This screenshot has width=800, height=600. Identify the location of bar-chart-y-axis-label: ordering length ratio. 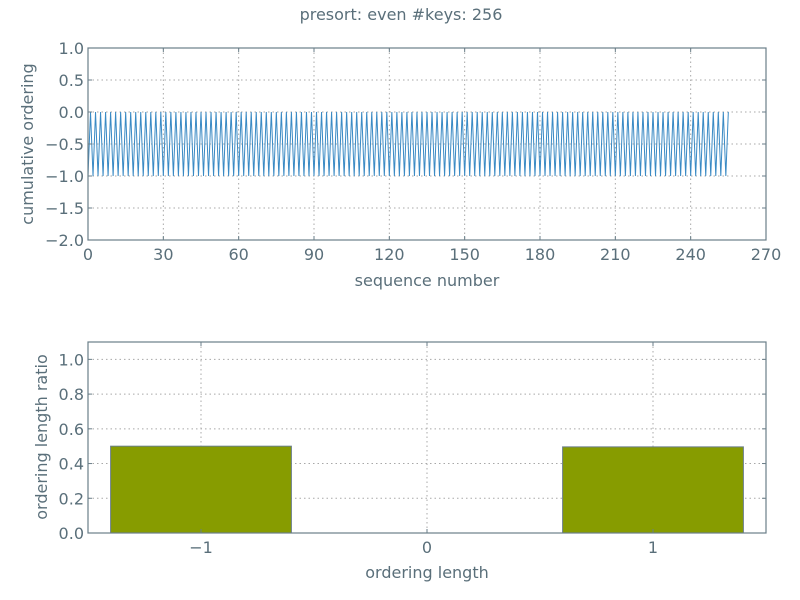
(41, 436).